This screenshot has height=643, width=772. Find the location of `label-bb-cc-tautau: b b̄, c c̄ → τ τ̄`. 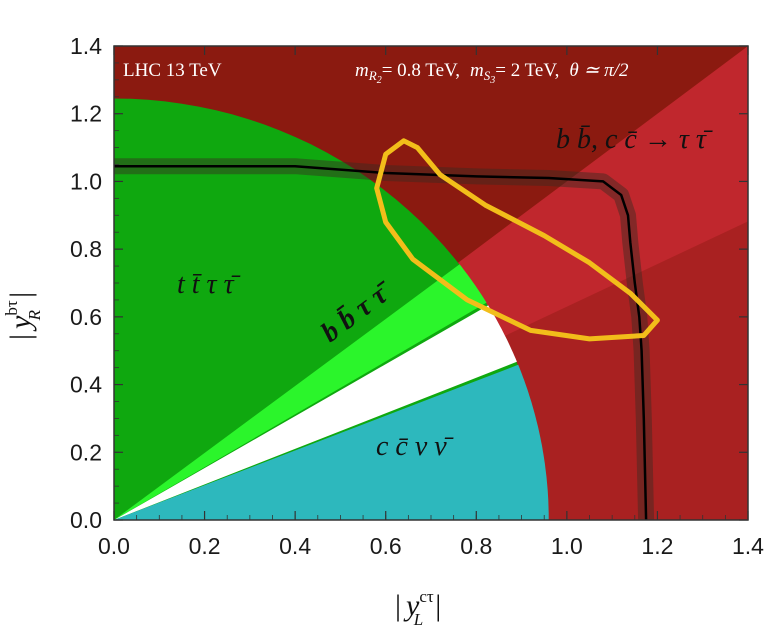

label-bb-cc-tautau: b b̄, c c̄ → τ τ̄ is located at coordinates (634, 139).